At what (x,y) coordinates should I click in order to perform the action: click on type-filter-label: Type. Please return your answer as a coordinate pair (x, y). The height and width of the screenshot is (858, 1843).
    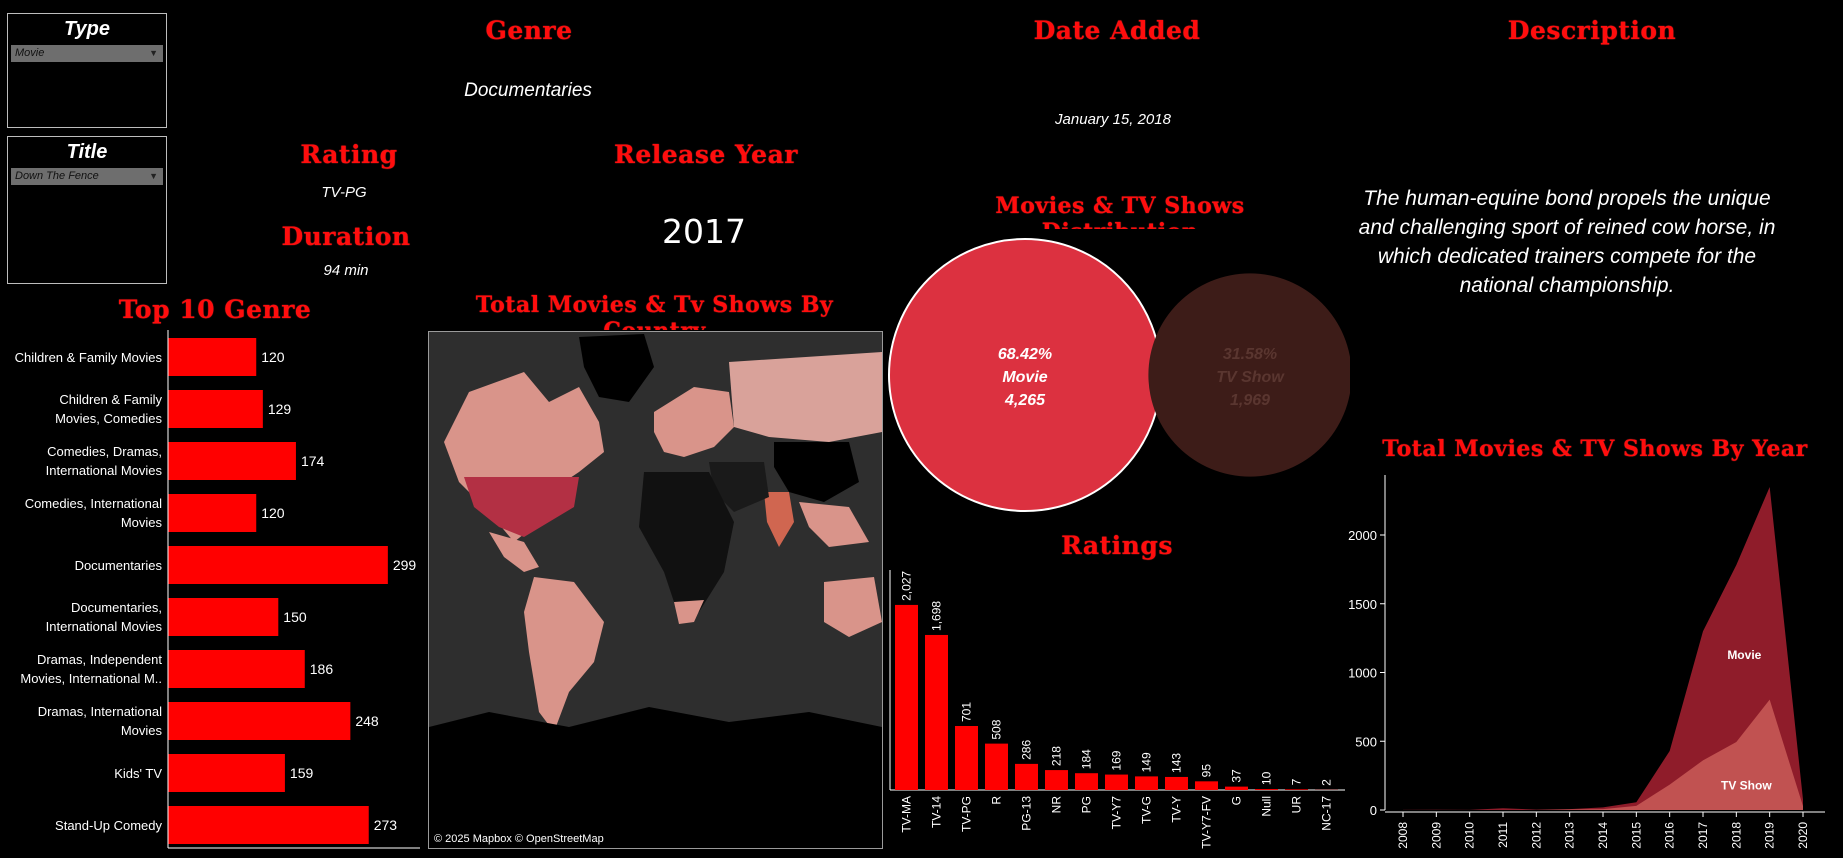
    Looking at the image, I should click on (87, 29).